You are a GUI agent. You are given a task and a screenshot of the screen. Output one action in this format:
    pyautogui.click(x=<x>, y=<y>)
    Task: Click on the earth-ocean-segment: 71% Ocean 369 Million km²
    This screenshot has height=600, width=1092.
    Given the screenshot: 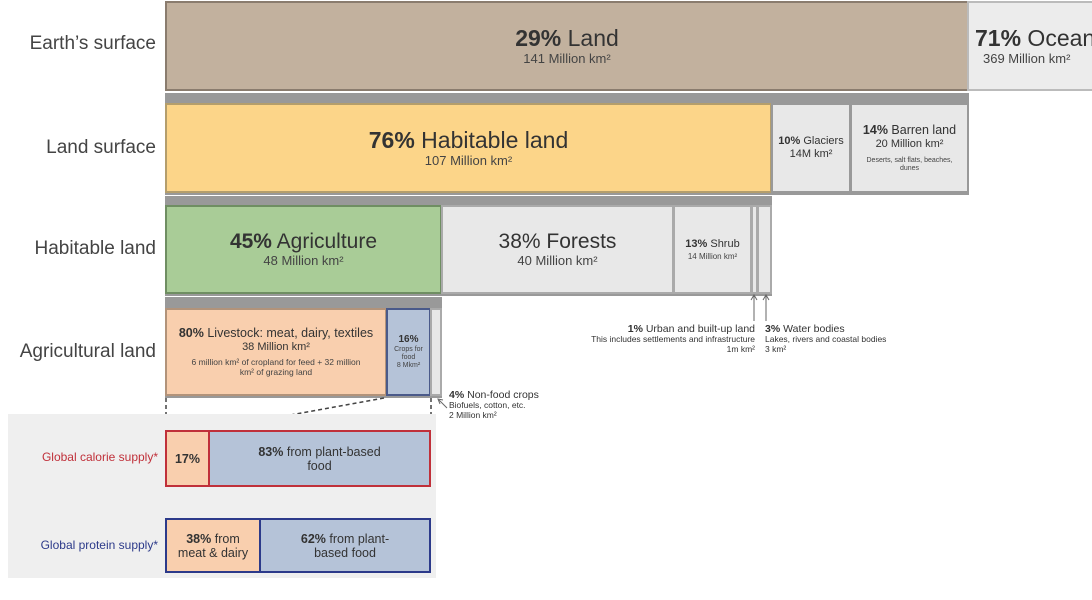 What is the action you would take?
    pyautogui.click(x=1029, y=46)
    